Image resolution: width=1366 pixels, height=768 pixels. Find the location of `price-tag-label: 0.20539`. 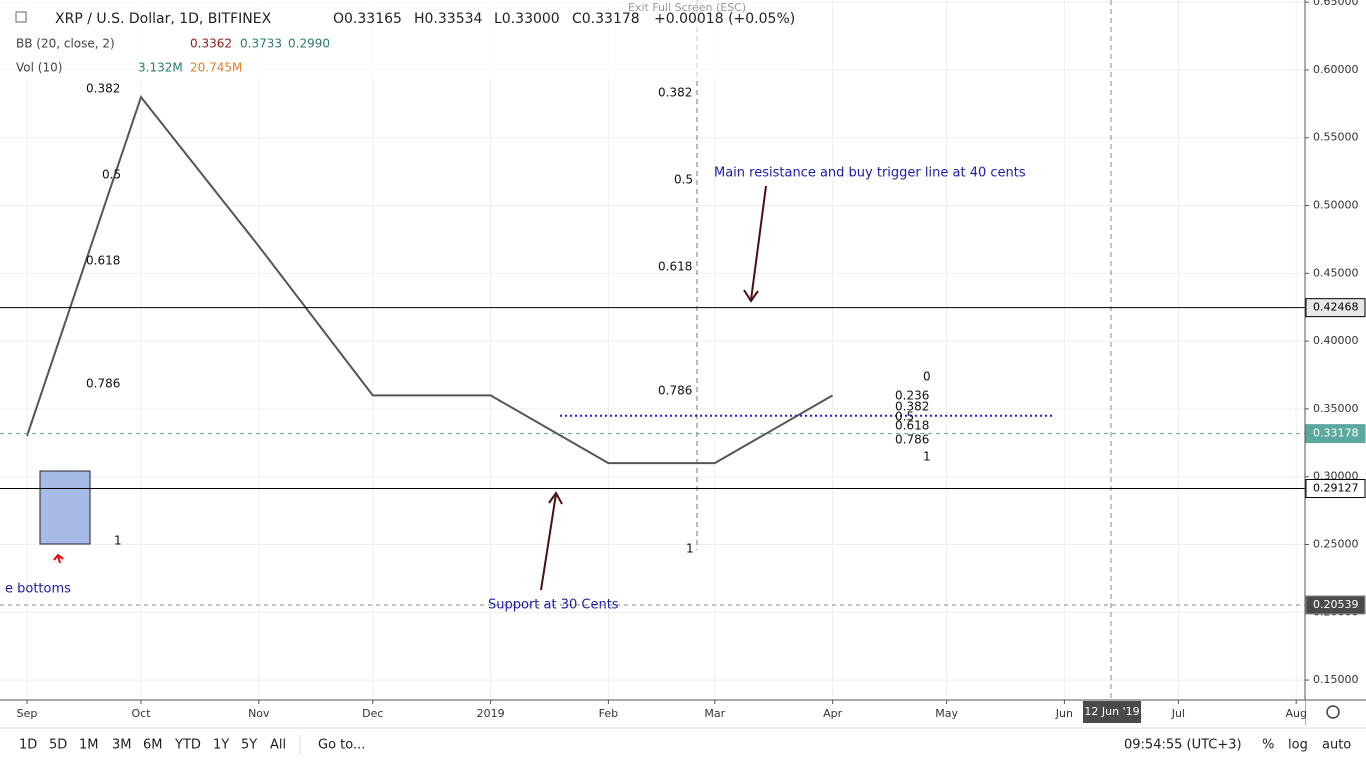

price-tag-label: 0.20539 is located at coordinates (1336, 604).